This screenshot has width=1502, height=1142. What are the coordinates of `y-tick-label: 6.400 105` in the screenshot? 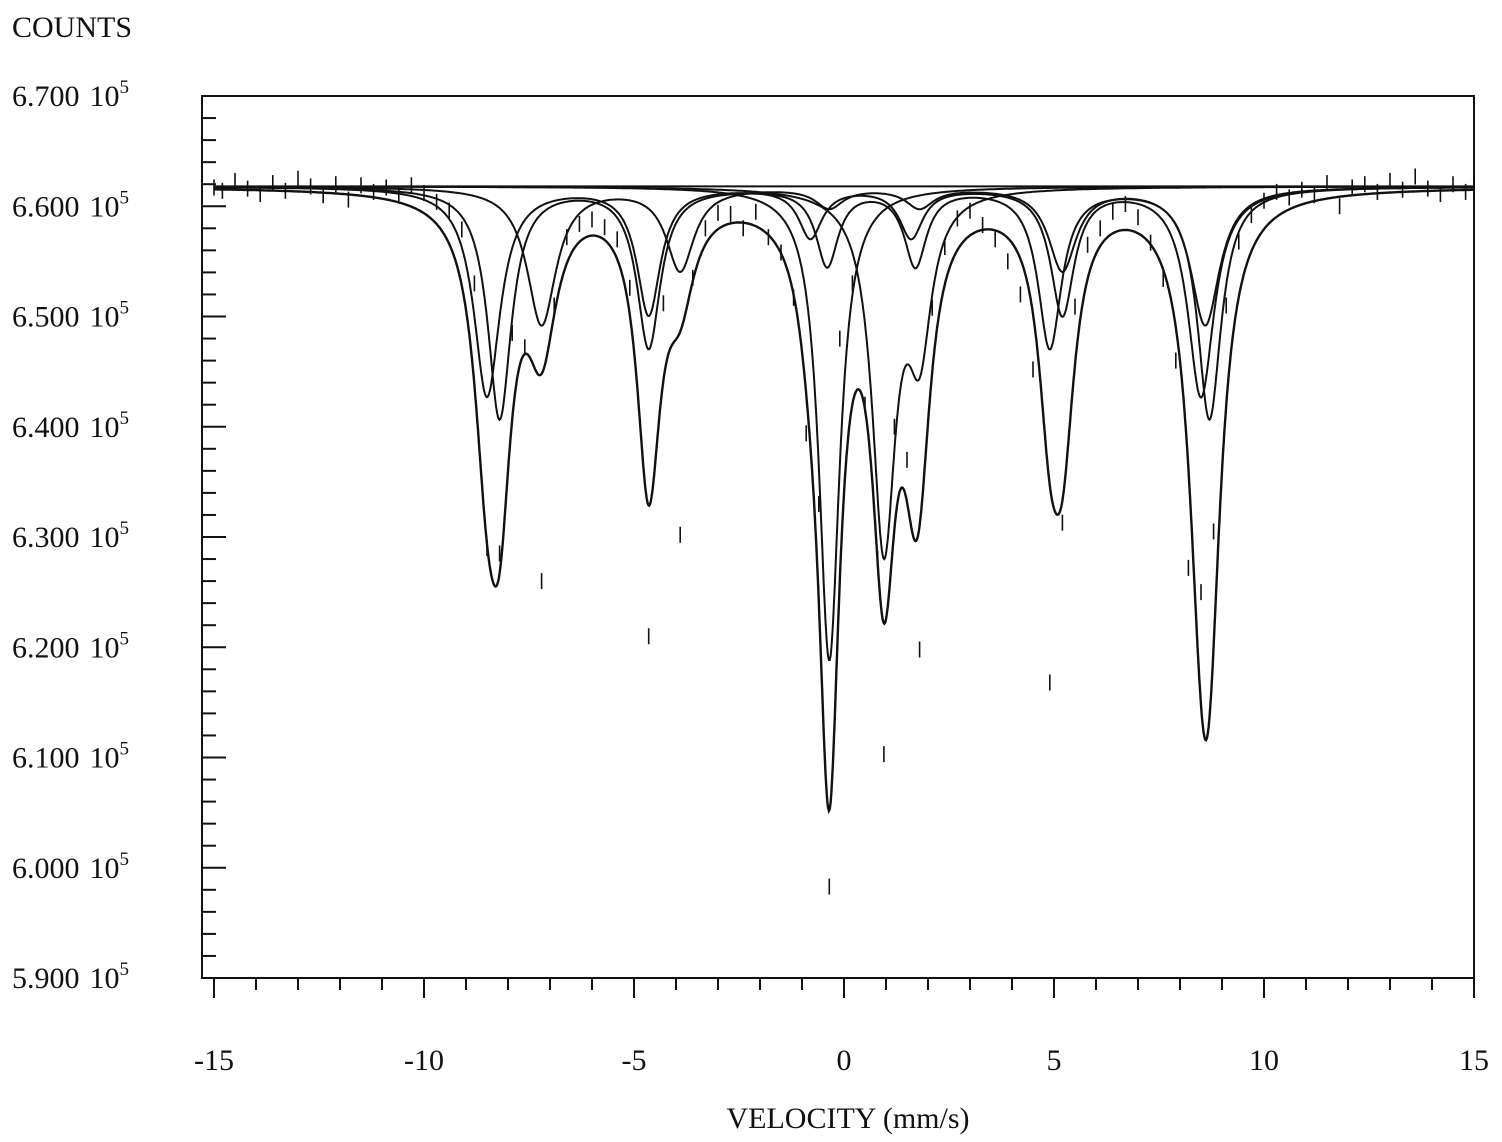 It's located at (70, 426).